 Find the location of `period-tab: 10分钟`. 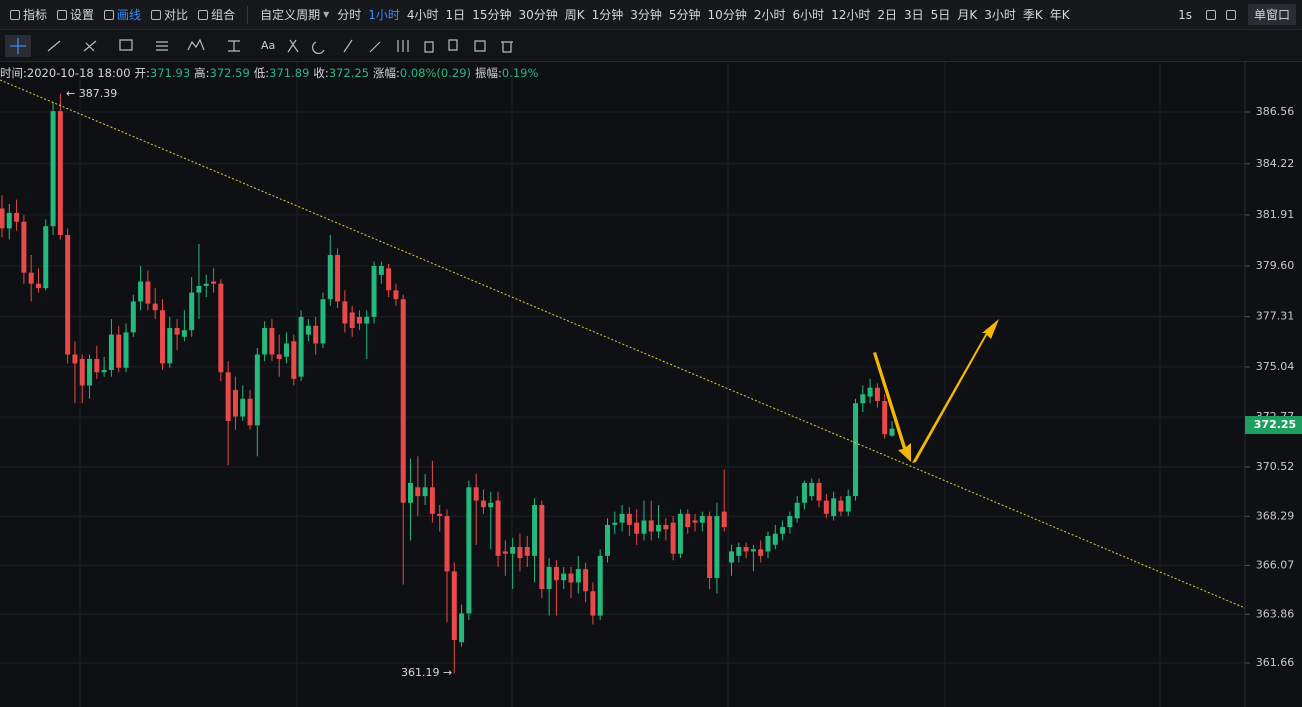

period-tab: 10分钟 is located at coordinates (727, 15).